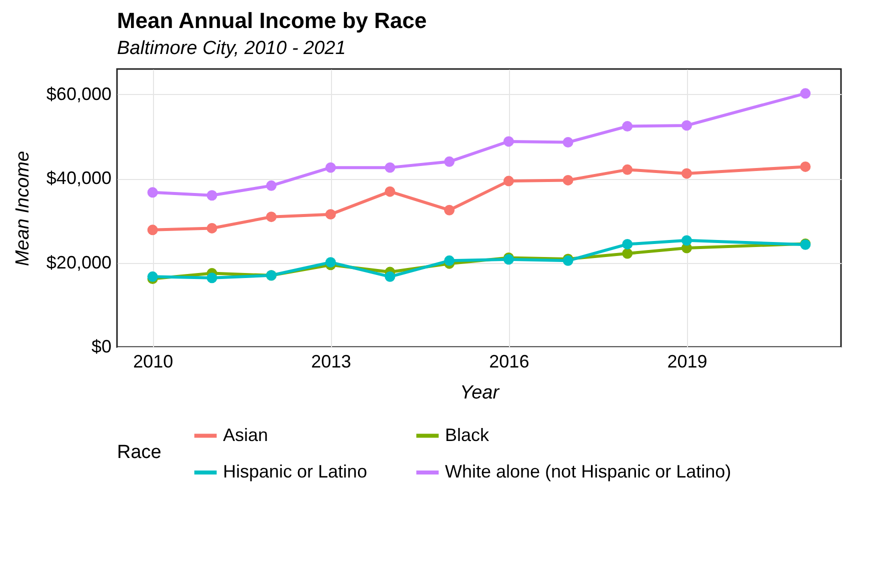 This screenshot has width=894, height=576. I want to click on y-tick-label: $20,000, so click(79, 262).